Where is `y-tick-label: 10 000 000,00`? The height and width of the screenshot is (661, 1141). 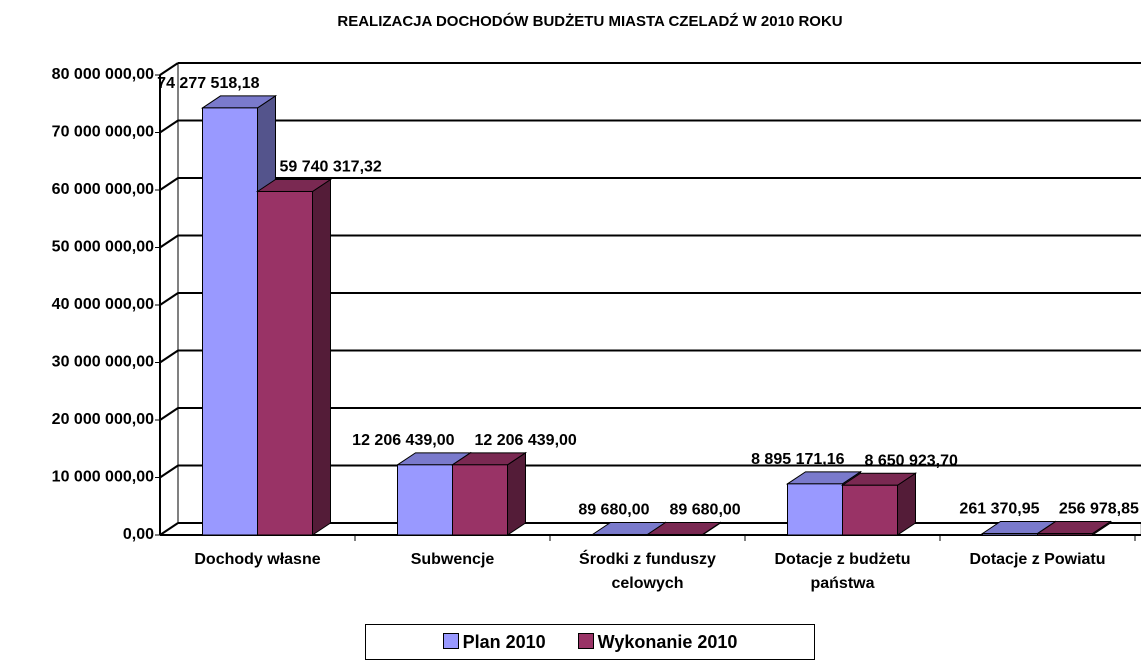 y-tick-label: 10 000 000,00 is located at coordinates (103, 477).